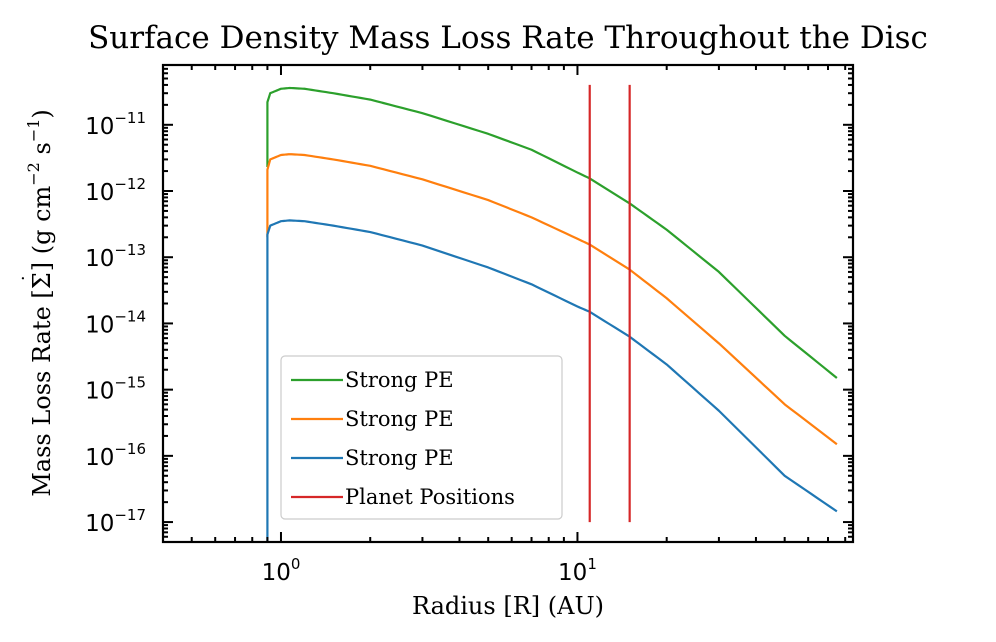  Describe the element at coordinates (399, 458) in the screenshot. I see `legend-label-3: Strong PE` at that location.